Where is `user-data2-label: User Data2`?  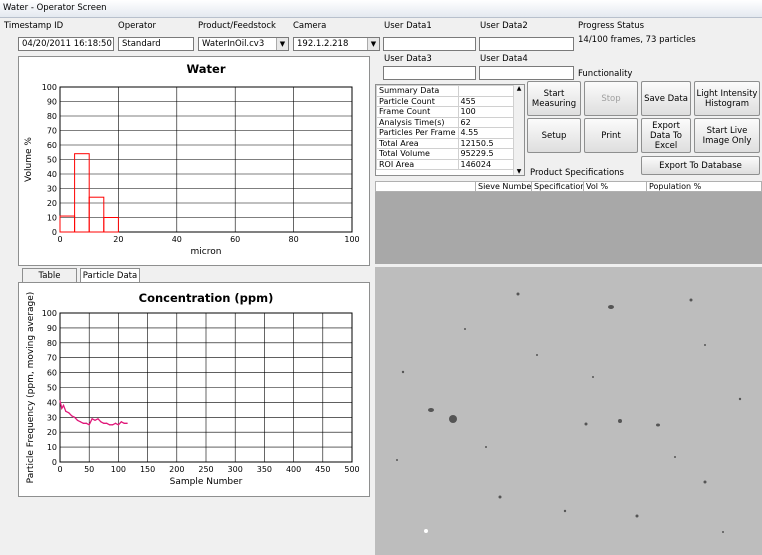
user-data2-label: User Data2 is located at coordinates (504, 26).